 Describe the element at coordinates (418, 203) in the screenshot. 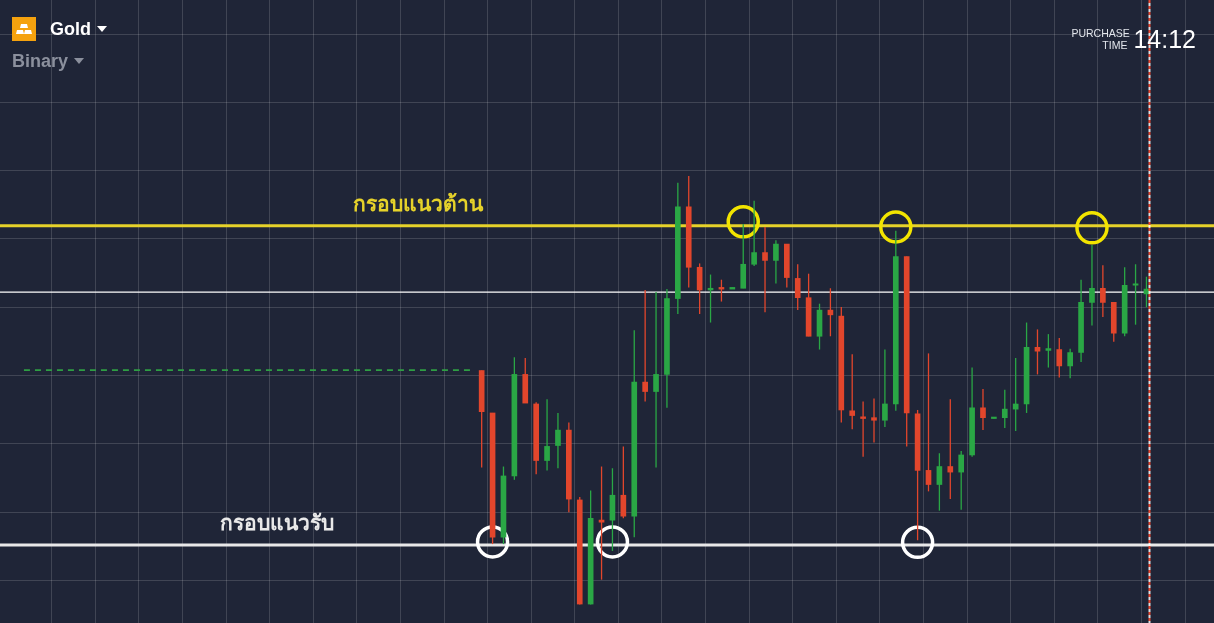

I see `ref-line-label: กรอบแนวต้าน` at that location.